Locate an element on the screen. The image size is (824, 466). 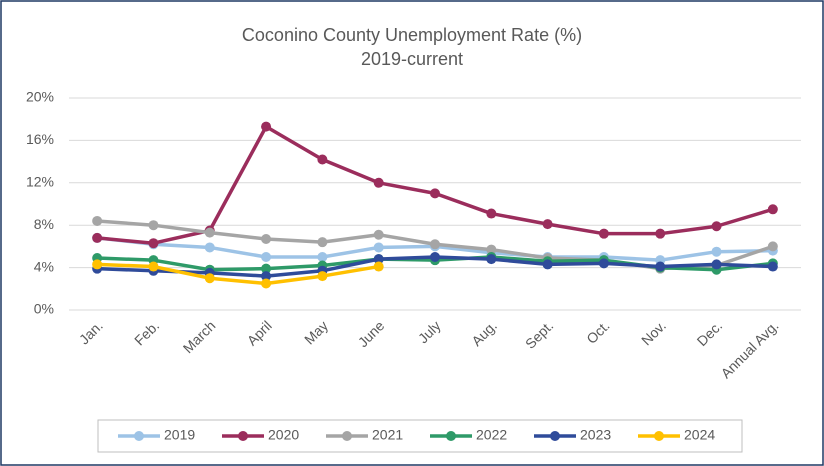
y-tick-label: 4% is located at coordinates (44, 266).